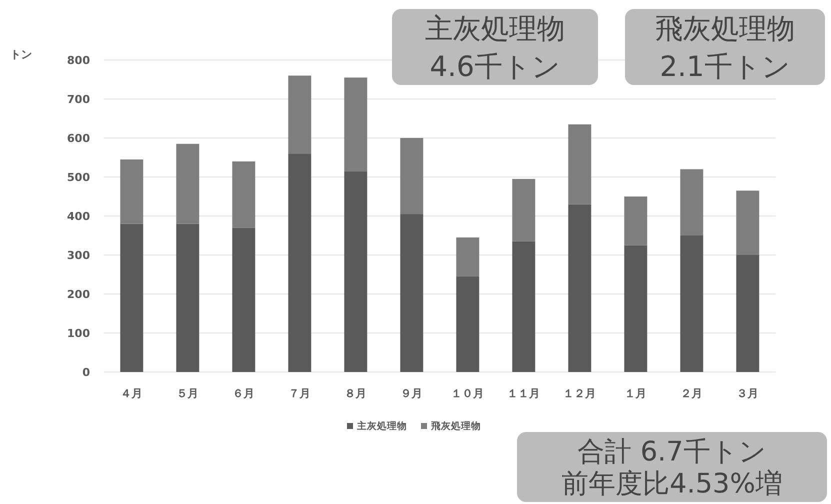  Describe the element at coordinates (725, 67) in the screenshot. I see `annotation: 2.1千トン` at that location.